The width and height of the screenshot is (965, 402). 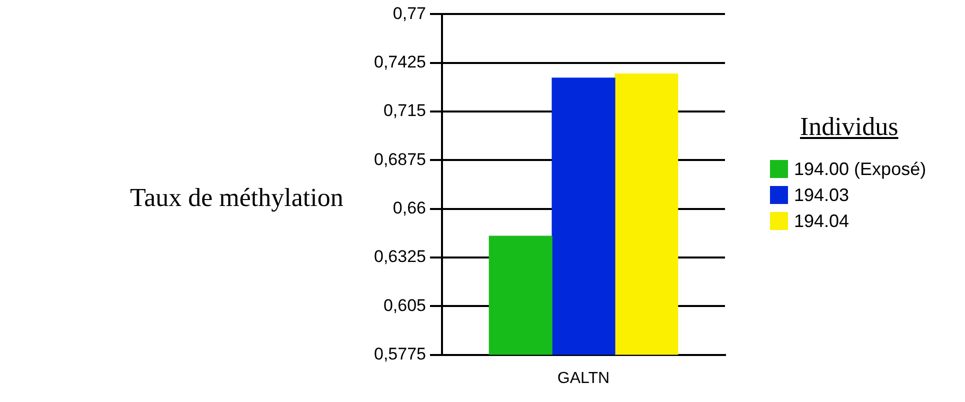 I want to click on x-tick-label: GALTN, so click(x=583, y=378).